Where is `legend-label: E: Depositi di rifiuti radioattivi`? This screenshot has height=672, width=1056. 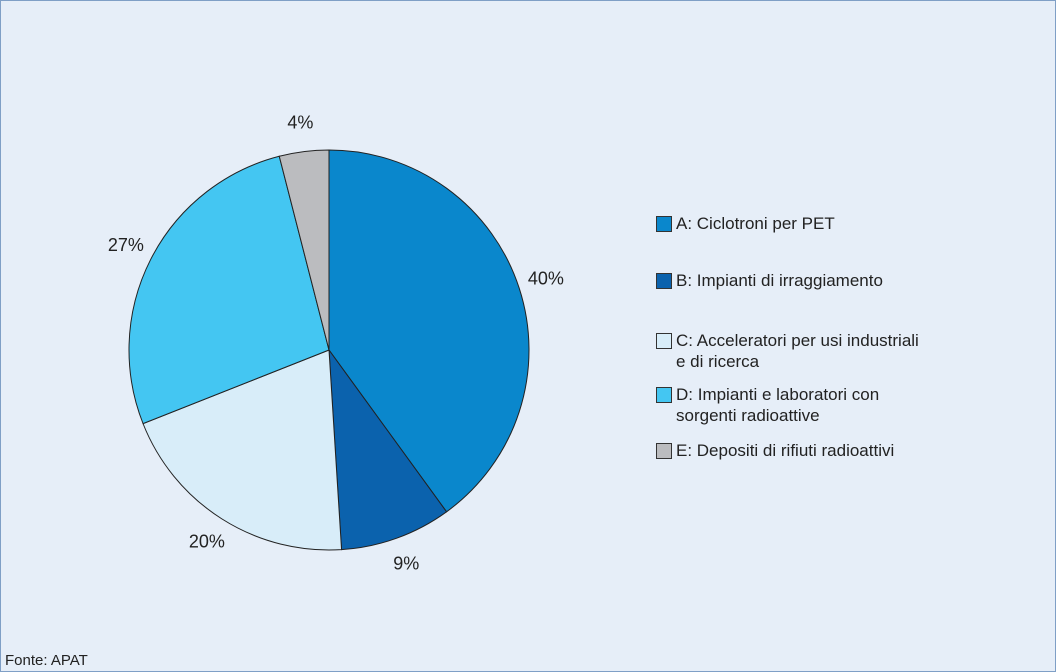 legend-label: E: Depositi di rifiuti radioattivi is located at coordinates (785, 450).